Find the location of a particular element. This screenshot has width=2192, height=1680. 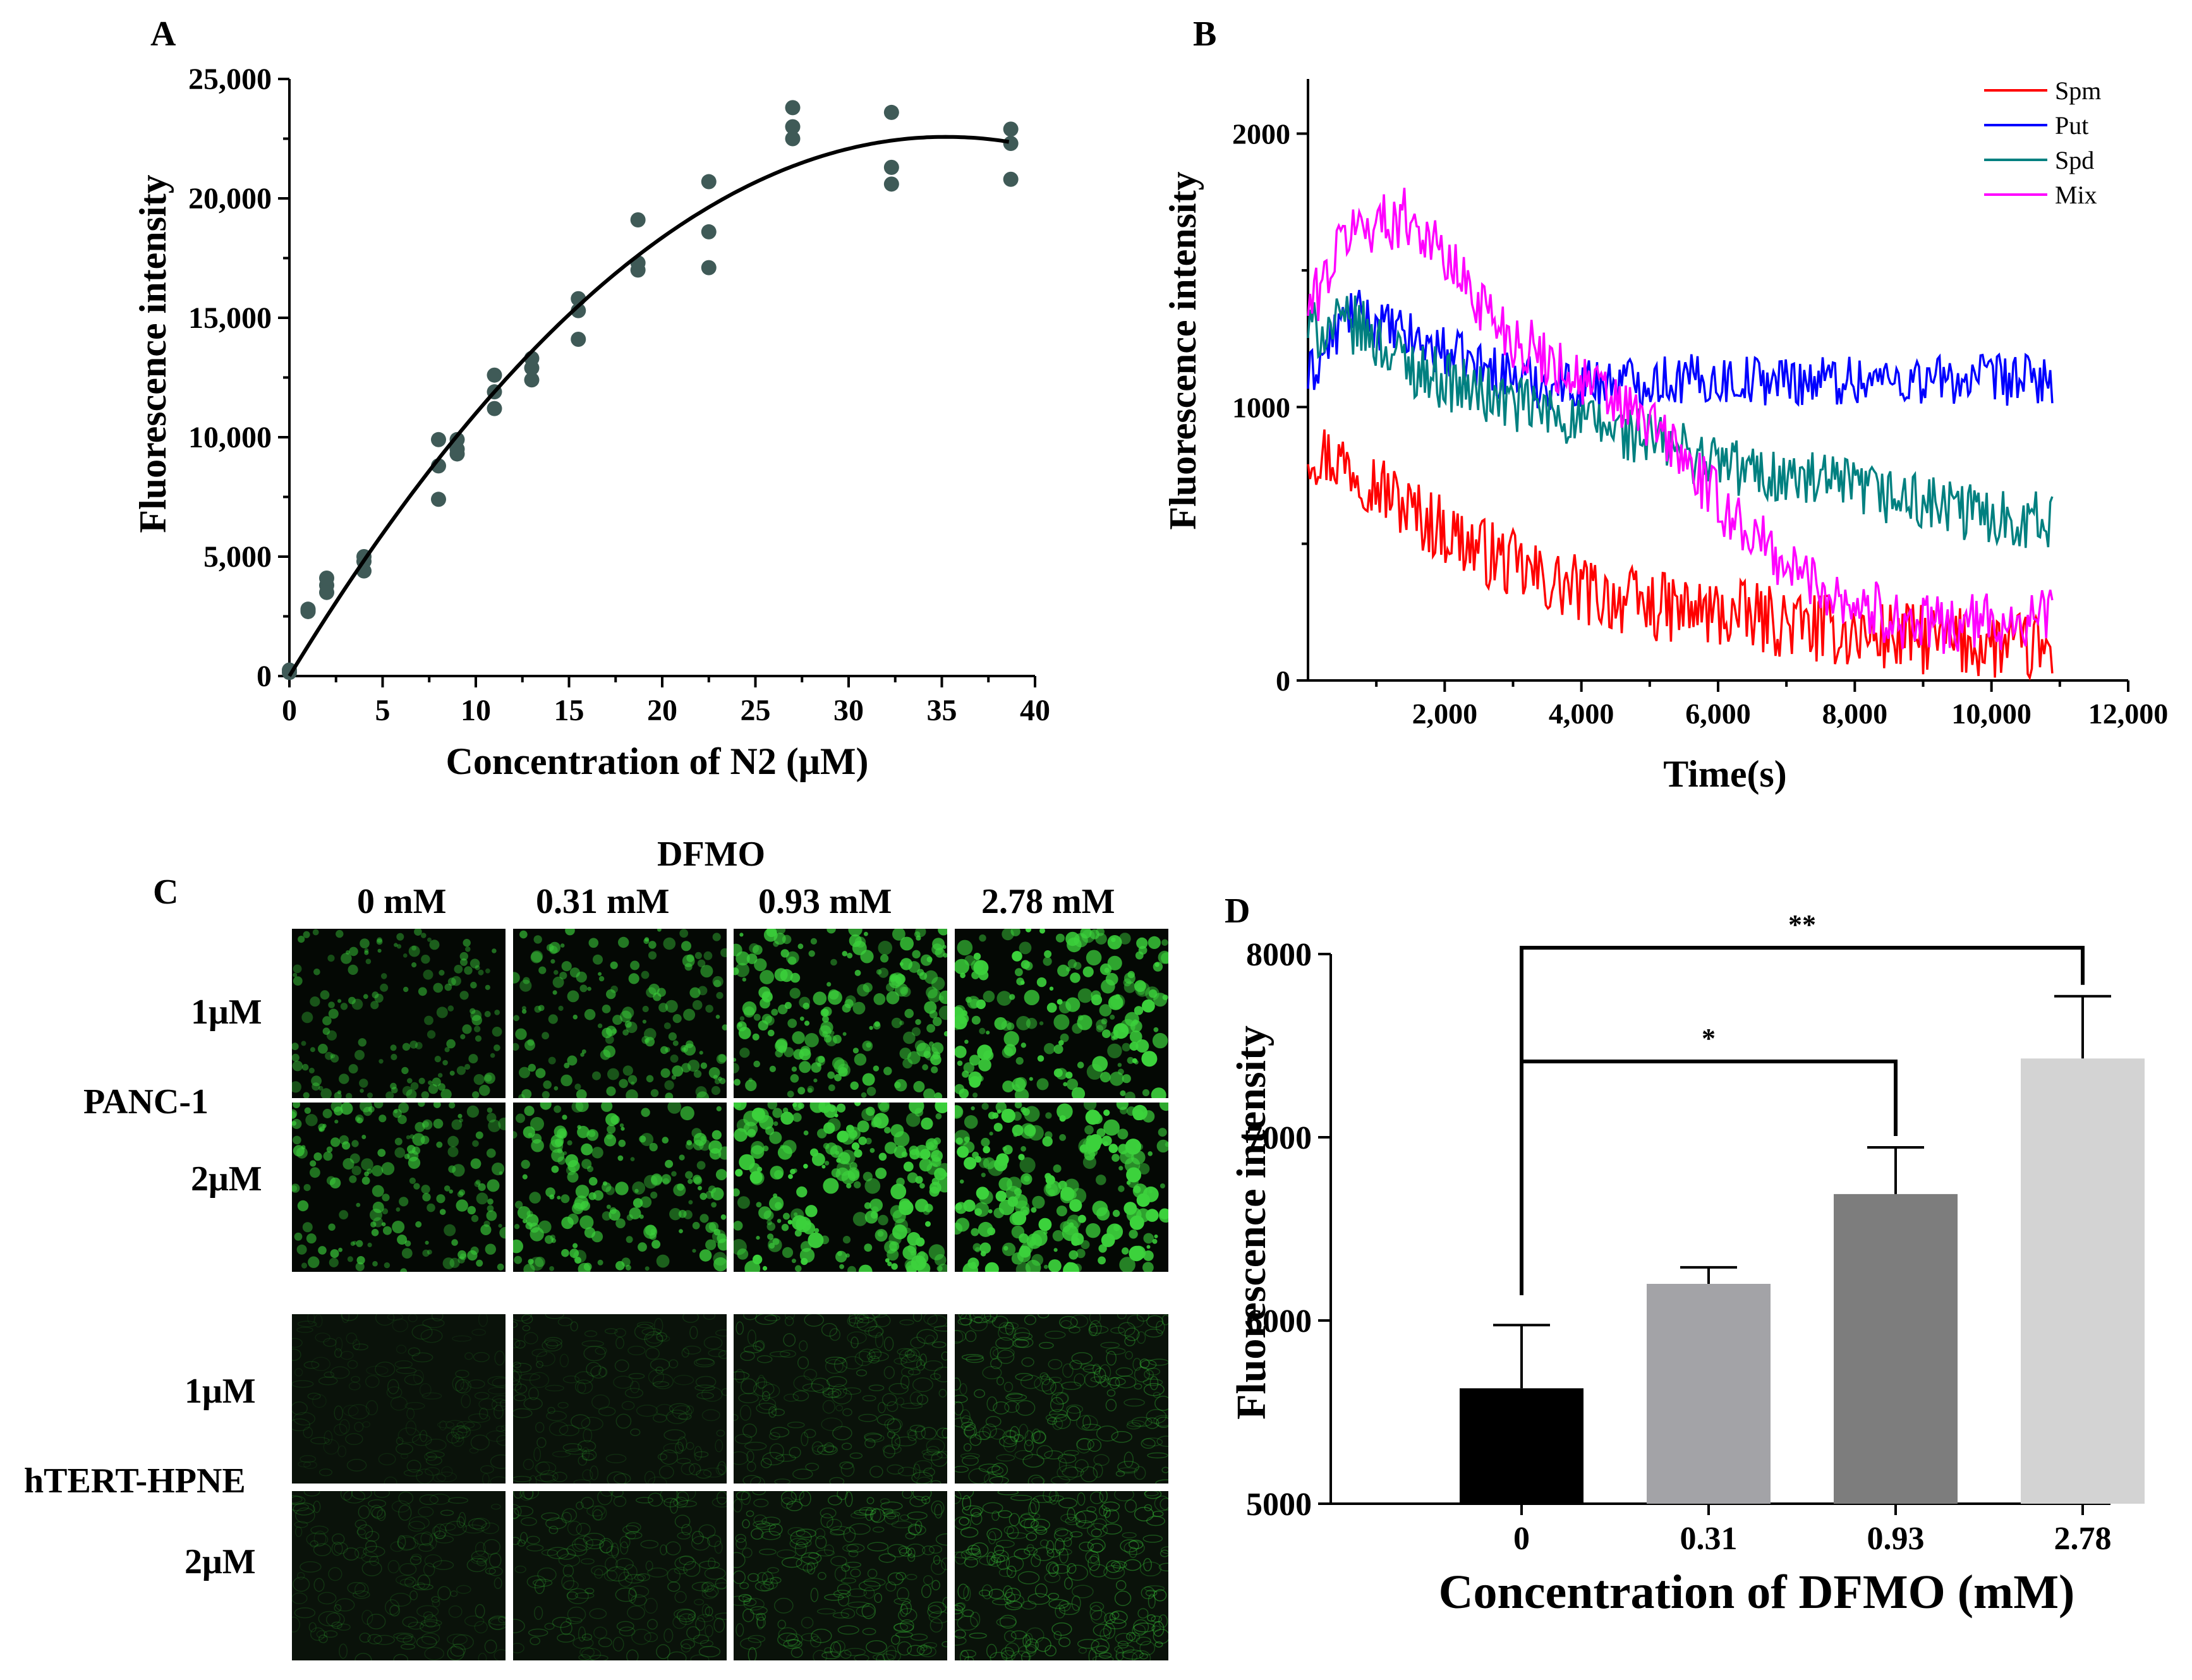

y-tick-label: 20,000 is located at coordinates (230, 198).